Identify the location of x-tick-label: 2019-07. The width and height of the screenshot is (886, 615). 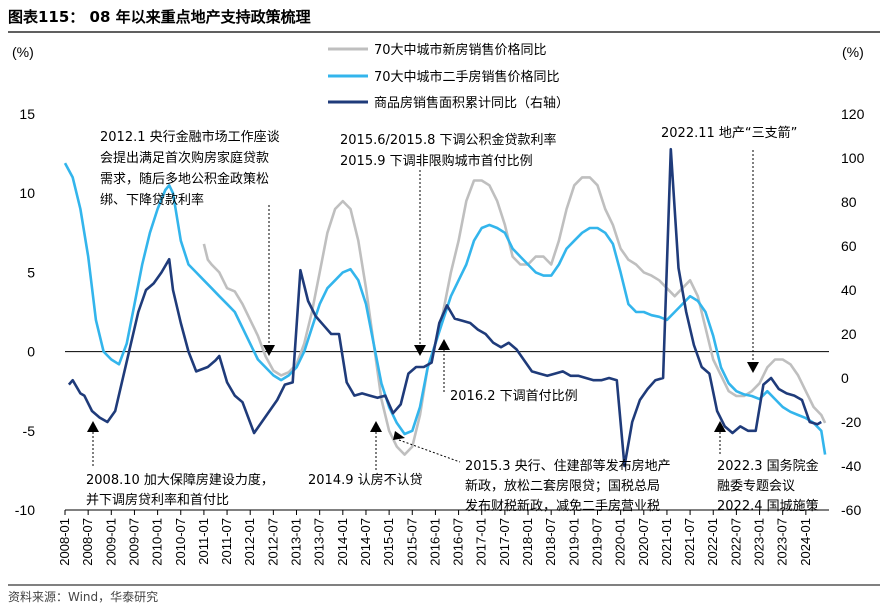
(596, 542).